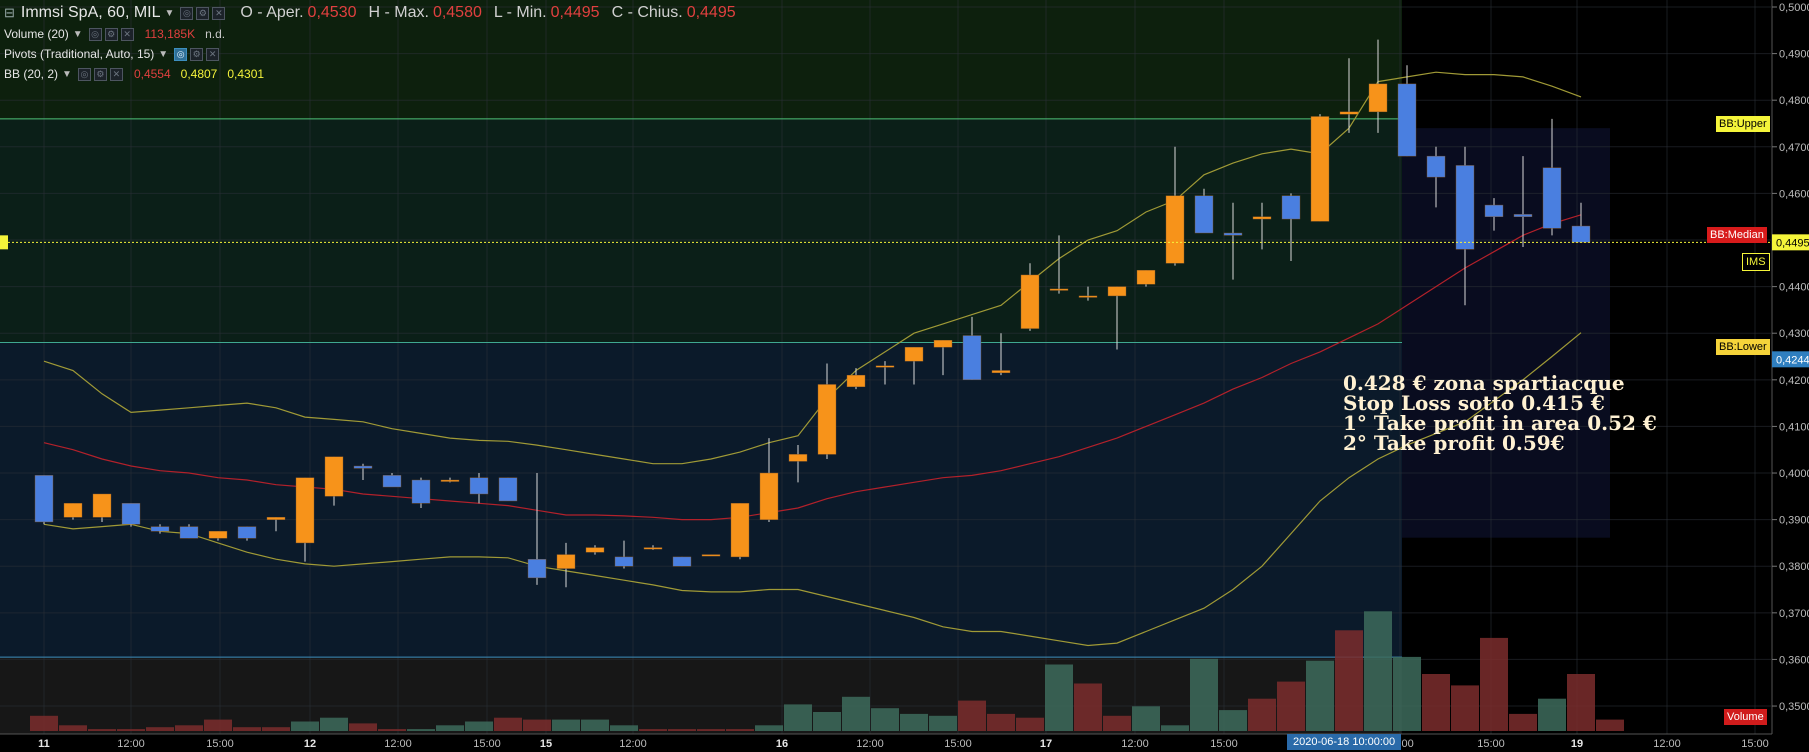 The width and height of the screenshot is (1809, 752). I want to click on volume-indicator-title: Volume (20), so click(36, 34).